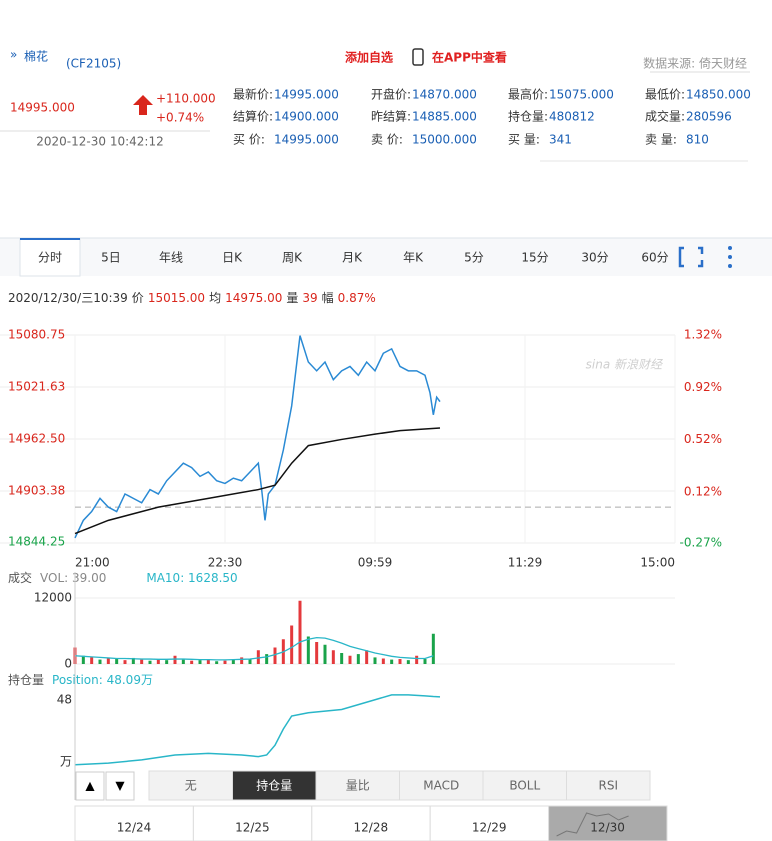 The image size is (772, 841). What do you see at coordinates (232, 258) in the screenshot?
I see `tab: 日K` at bounding box center [232, 258].